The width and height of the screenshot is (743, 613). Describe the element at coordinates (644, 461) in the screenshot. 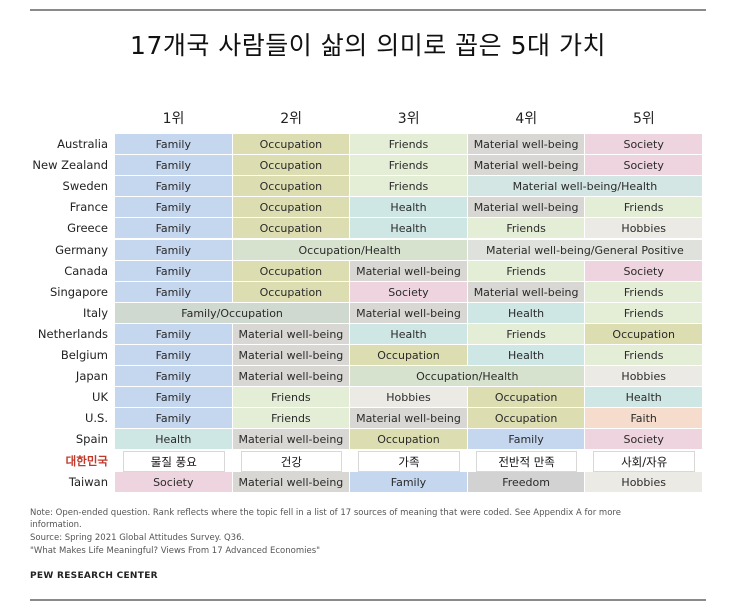

I see `rank-cell: 사회/자유` at that location.